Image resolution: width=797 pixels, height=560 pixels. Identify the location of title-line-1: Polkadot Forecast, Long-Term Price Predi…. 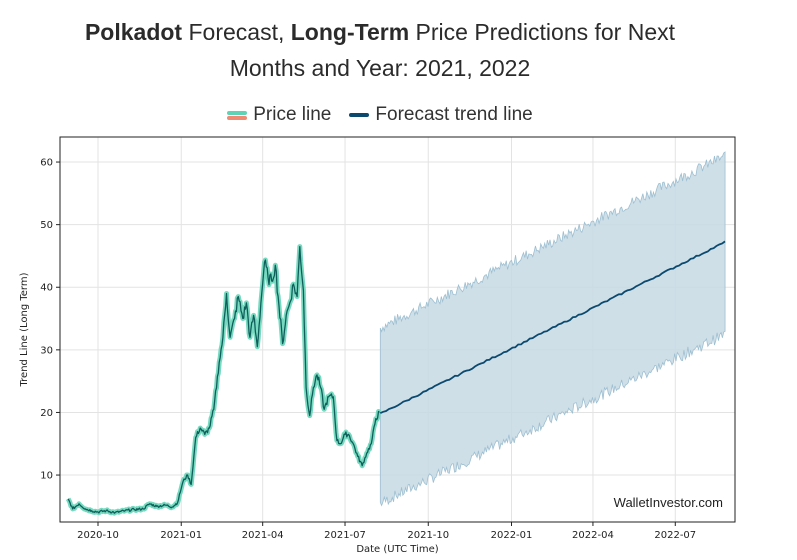
(380, 32).